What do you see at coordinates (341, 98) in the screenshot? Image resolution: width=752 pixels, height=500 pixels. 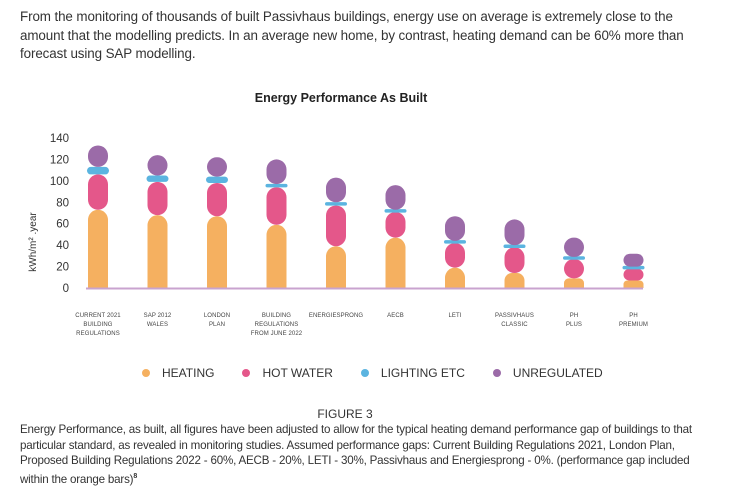 I see `chart-title: Energy Performance As Built` at bounding box center [341, 98].